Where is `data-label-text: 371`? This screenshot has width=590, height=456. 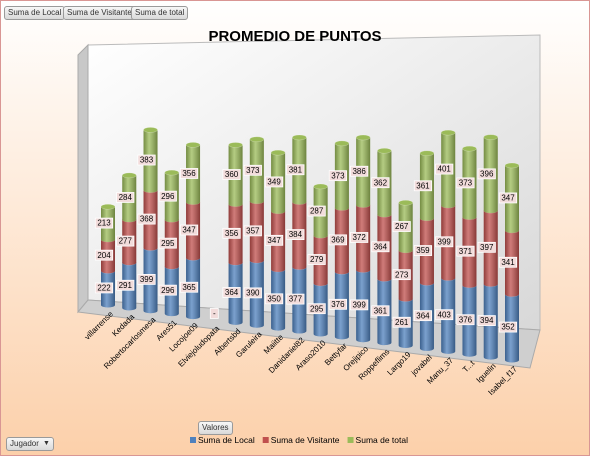 data-label-text: 371 is located at coordinates (466, 251).